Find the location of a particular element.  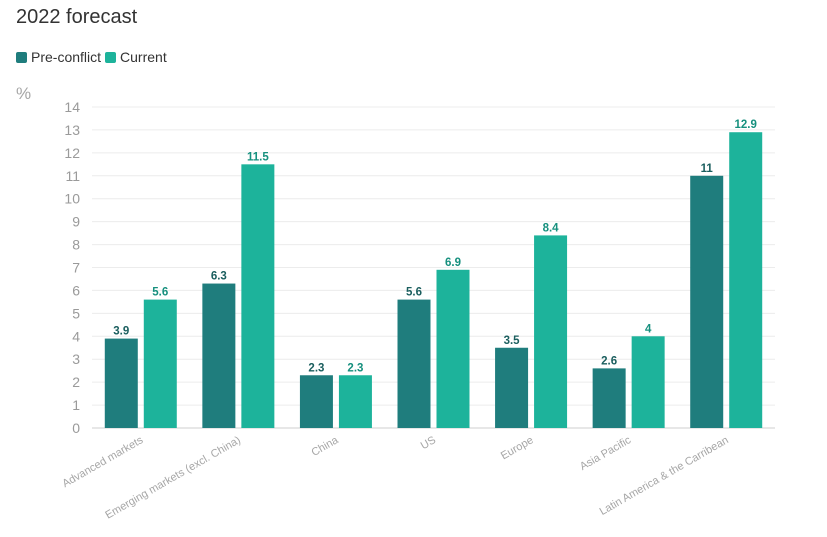

chart-title: 2022 forecast is located at coordinates (77, 17).